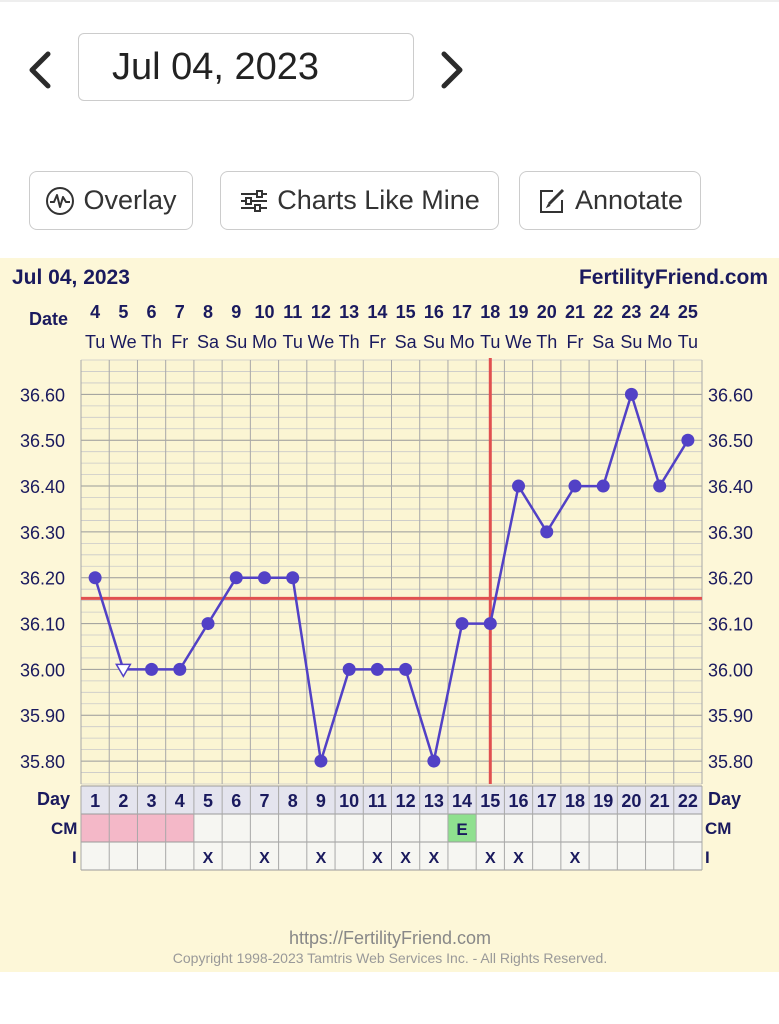 This screenshot has height=1024, width=779. Describe the element at coordinates (179, 828) in the screenshot. I see `period-cell` at that location.